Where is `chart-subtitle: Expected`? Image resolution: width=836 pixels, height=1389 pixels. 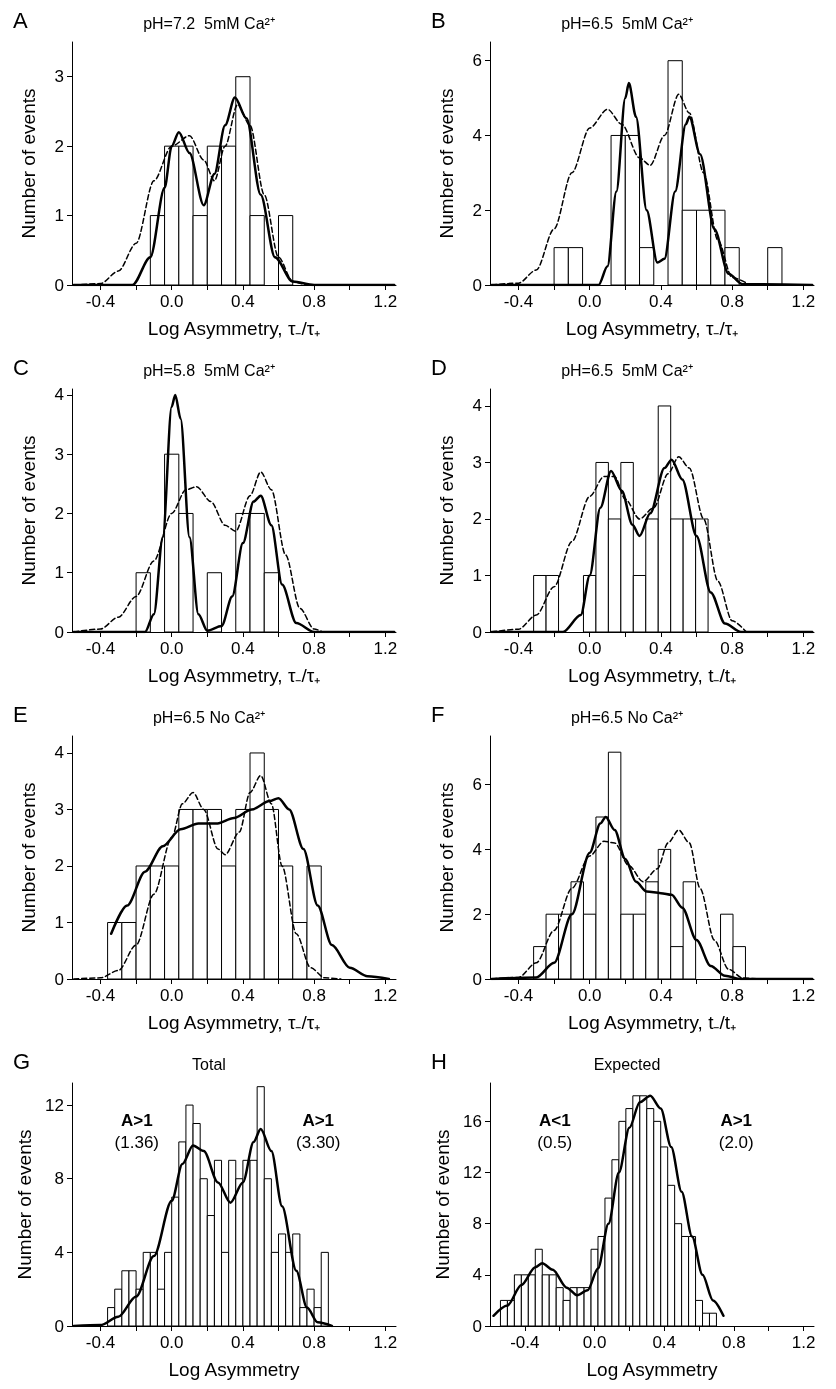 chart-subtitle: Expected is located at coordinates (627, 1064).